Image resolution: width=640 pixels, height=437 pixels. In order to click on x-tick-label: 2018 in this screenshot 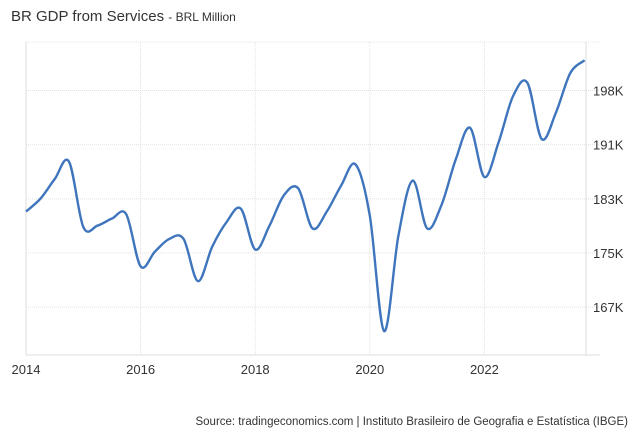, I will do `click(255, 369)`.